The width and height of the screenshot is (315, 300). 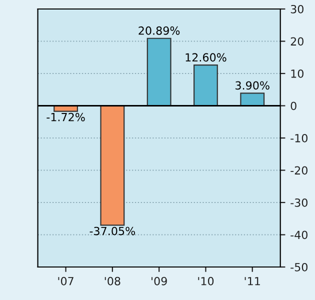 I want to click on x-tick-label: '08, so click(x=112, y=281).